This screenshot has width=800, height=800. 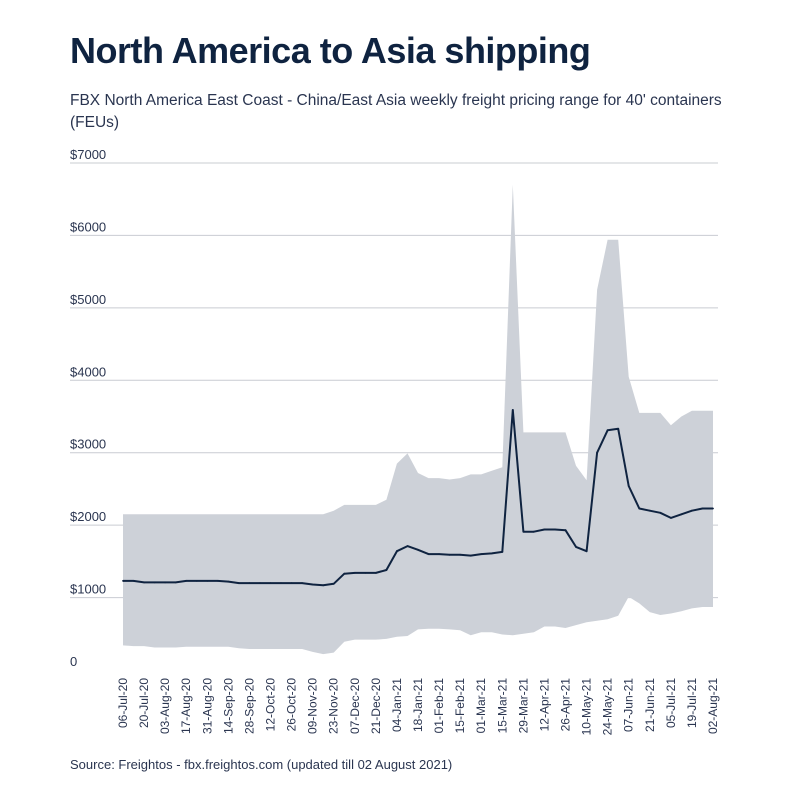 I want to click on x-tick-label: 17-Aug-20, so click(x=186, y=706).